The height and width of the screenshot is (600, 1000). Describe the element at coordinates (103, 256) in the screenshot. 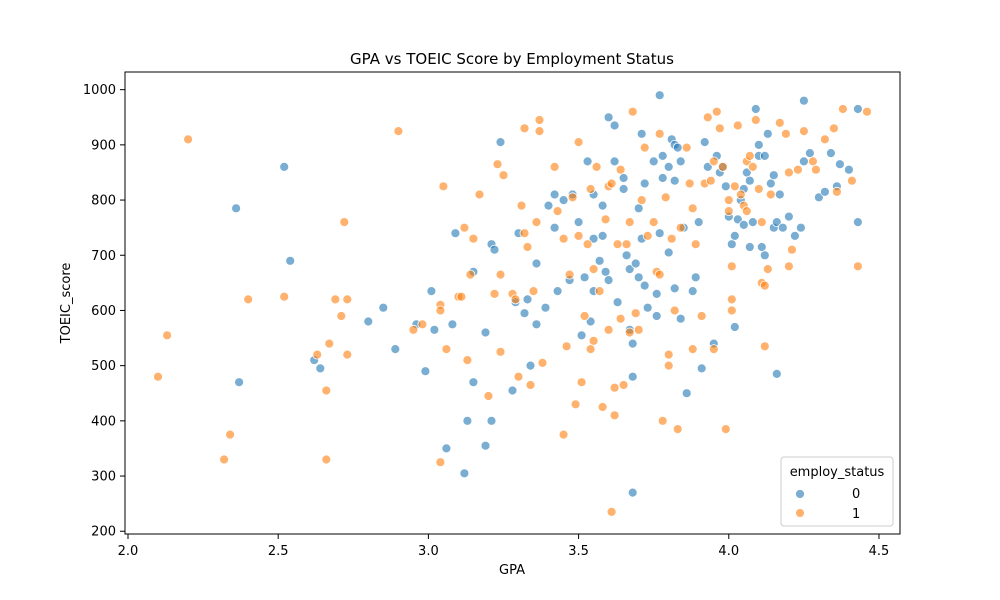

I see `y-tick-label-5: 700` at that location.